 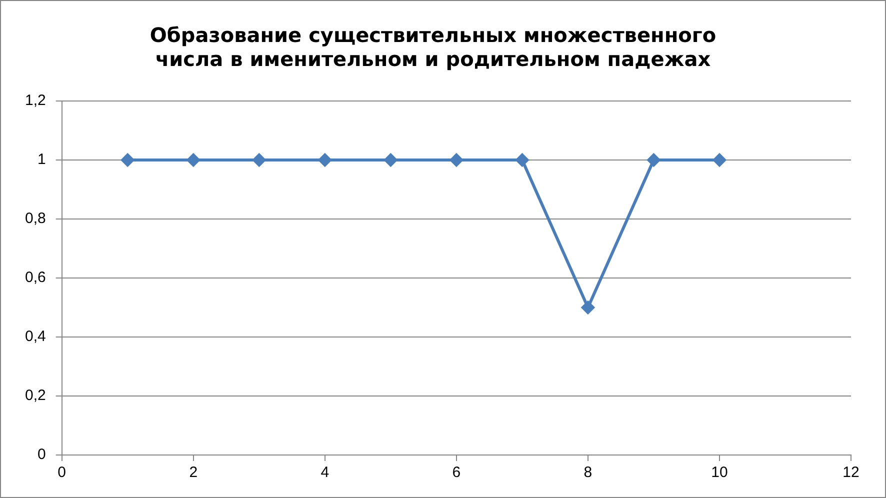 What do you see at coordinates (35, 395) in the screenshot?
I see `y-tick-label: 0,2` at bounding box center [35, 395].